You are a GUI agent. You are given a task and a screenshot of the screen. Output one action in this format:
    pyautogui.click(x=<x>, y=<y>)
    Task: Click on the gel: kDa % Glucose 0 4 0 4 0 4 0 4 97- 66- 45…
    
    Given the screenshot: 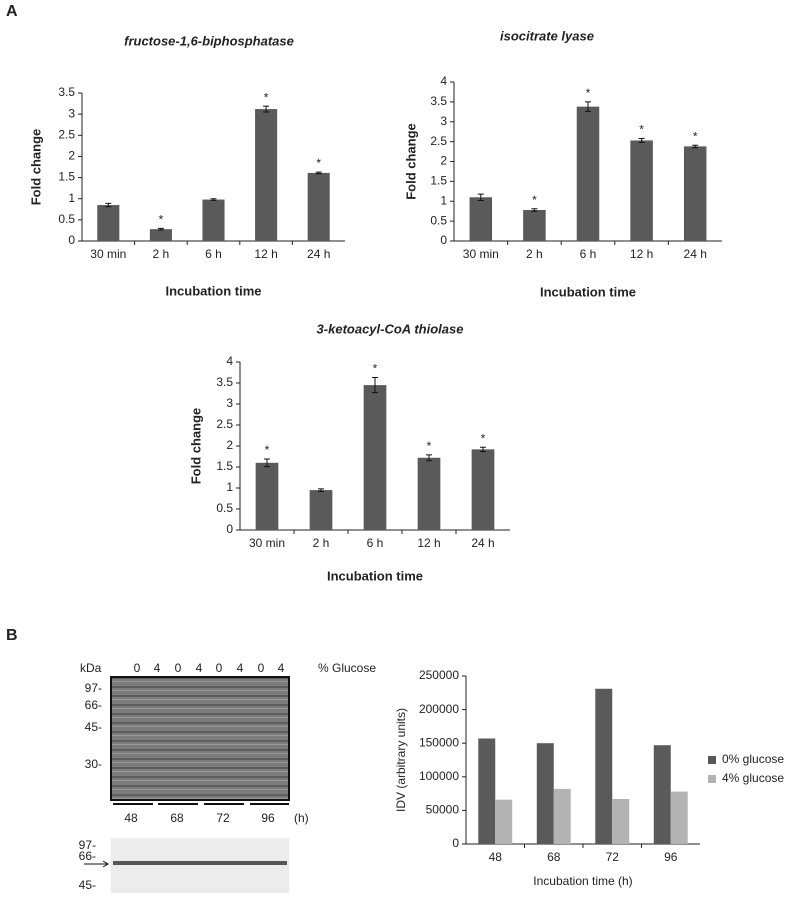 What is the action you would take?
    pyautogui.click(x=227, y=777)
    